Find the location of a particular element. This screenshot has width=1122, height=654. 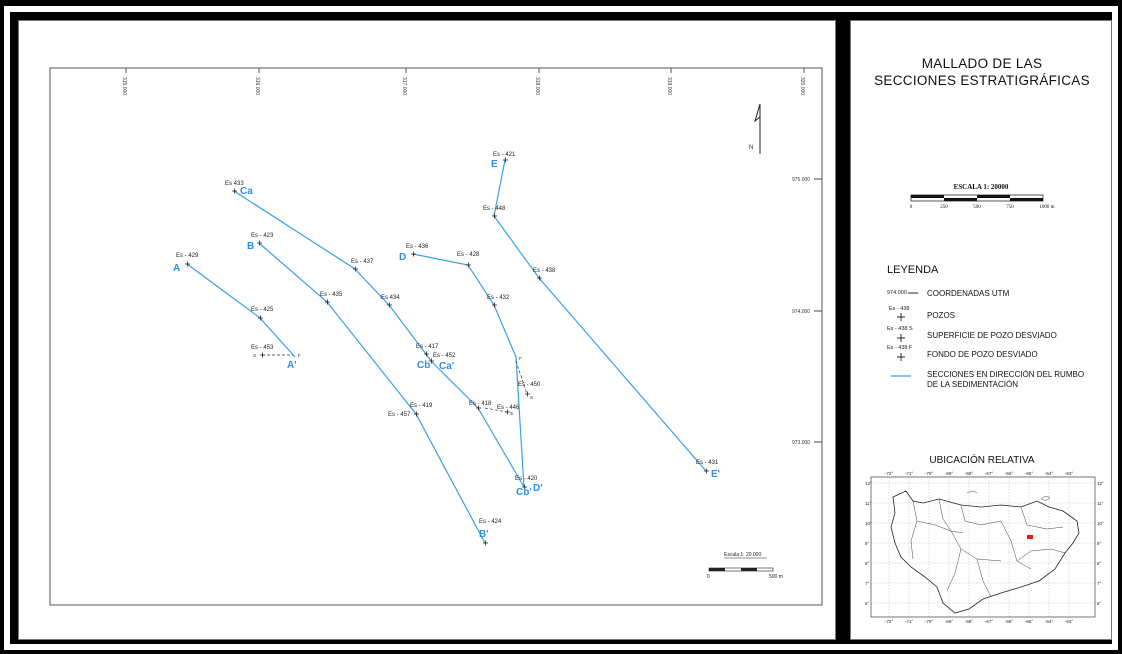

well-label: Es - 429 is located at coordinates (187, 256).